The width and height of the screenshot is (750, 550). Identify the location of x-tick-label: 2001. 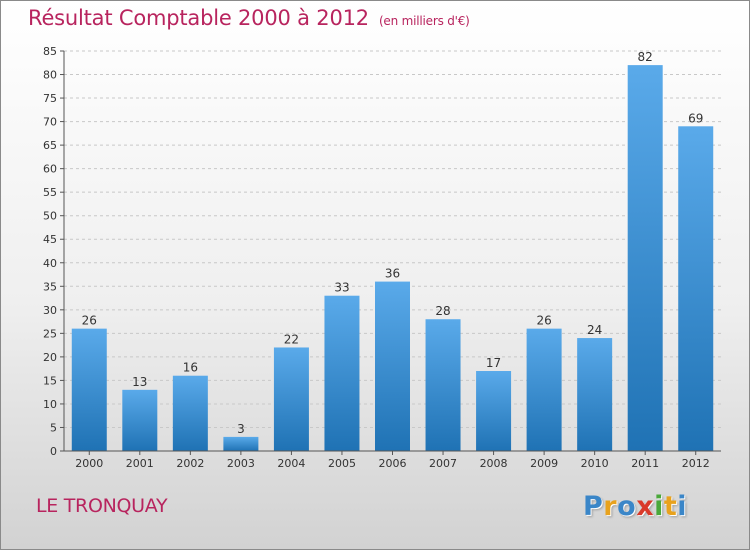
(140, 463).